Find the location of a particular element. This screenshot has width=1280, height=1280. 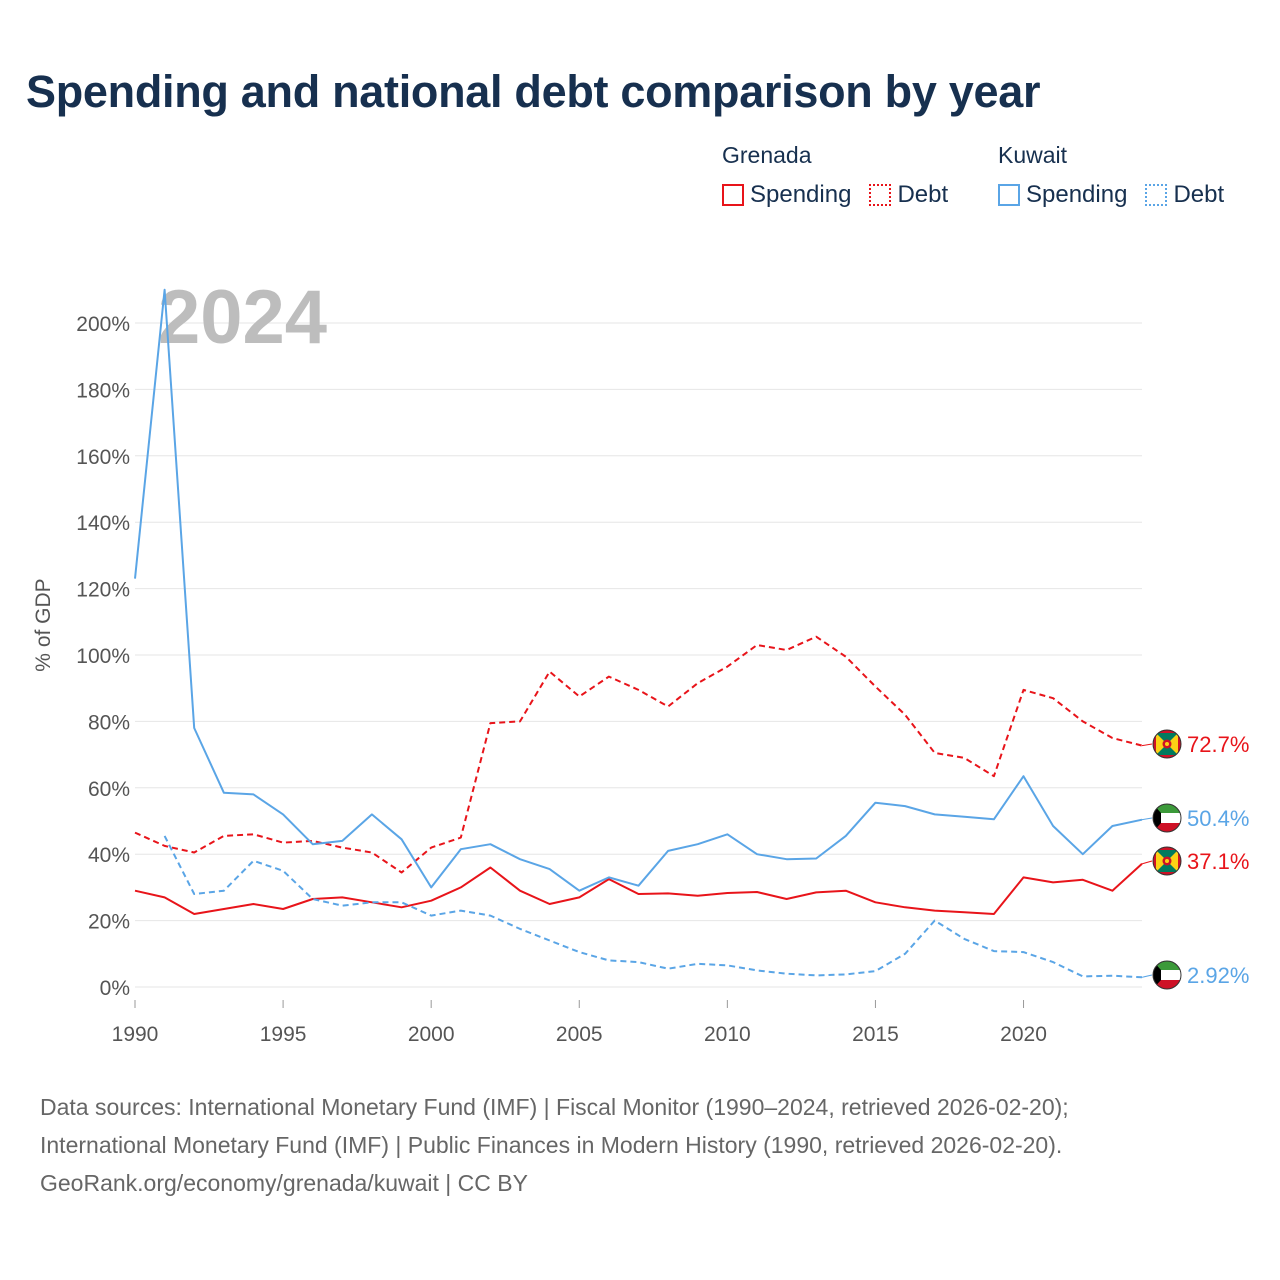

series-line-grenada-debt is located at coordinates (638, 754).